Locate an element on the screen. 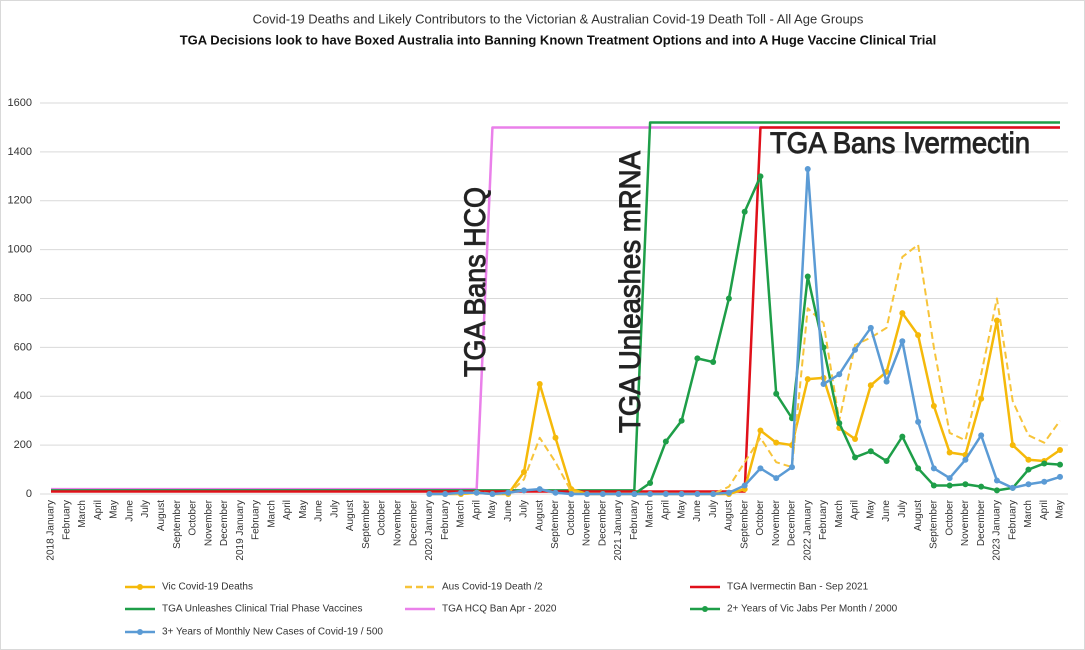 The width and height of the screenshot is (1085, 650). annotation: TGA Bans Ivermectin is located at coordinates (900, 143).